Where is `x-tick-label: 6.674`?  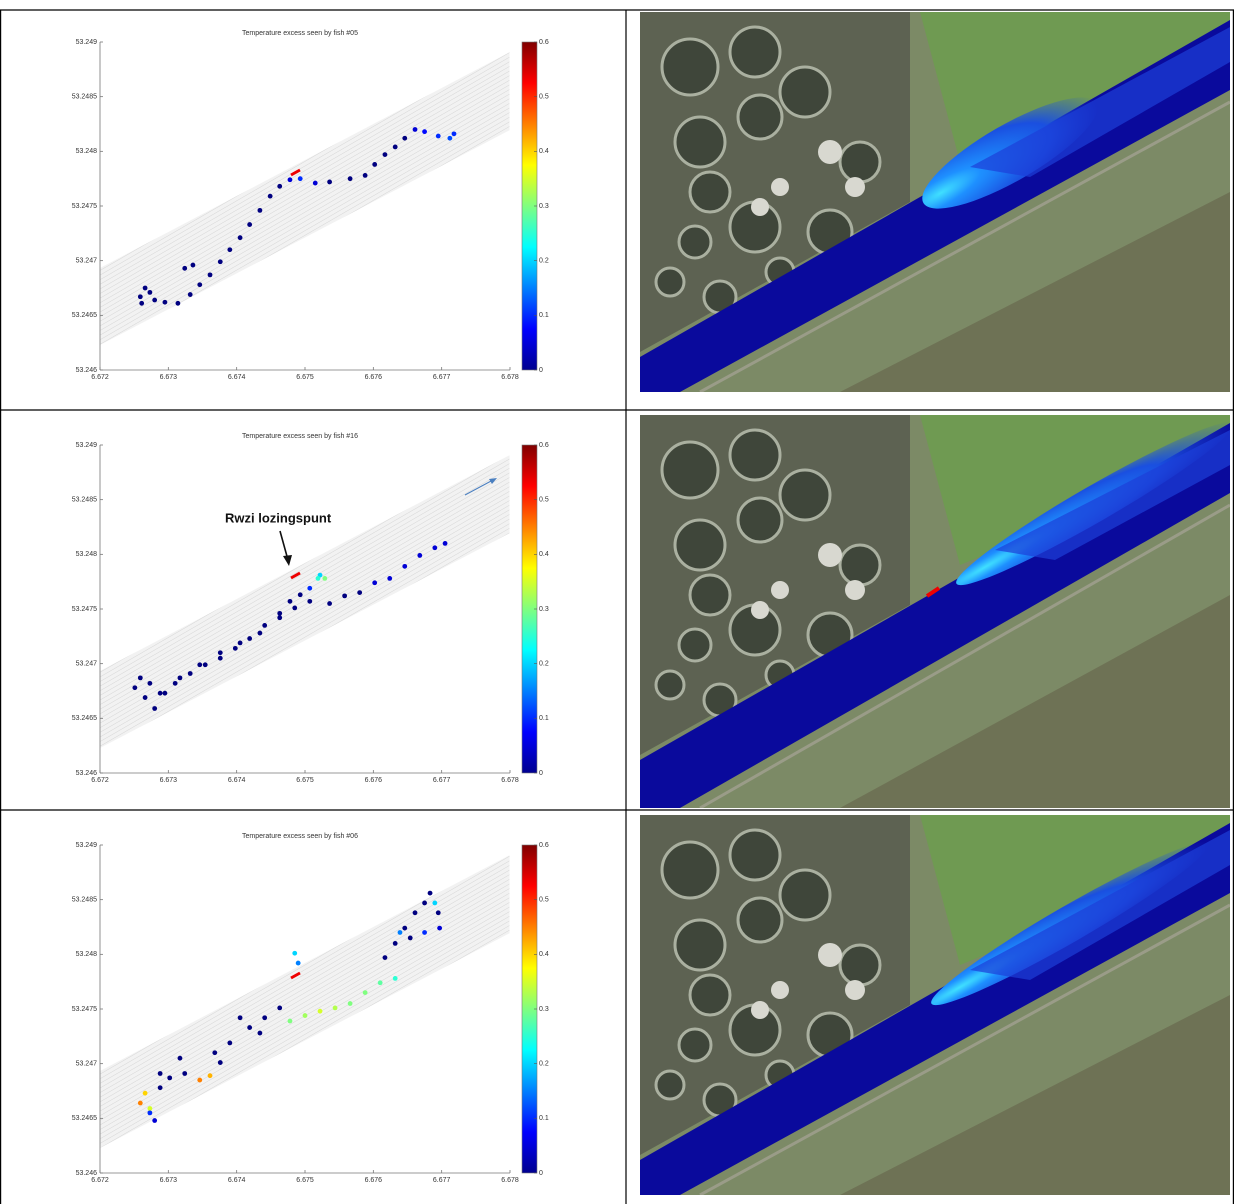 x-tick-label: 6.674 is located at coordinates (237, 1180).